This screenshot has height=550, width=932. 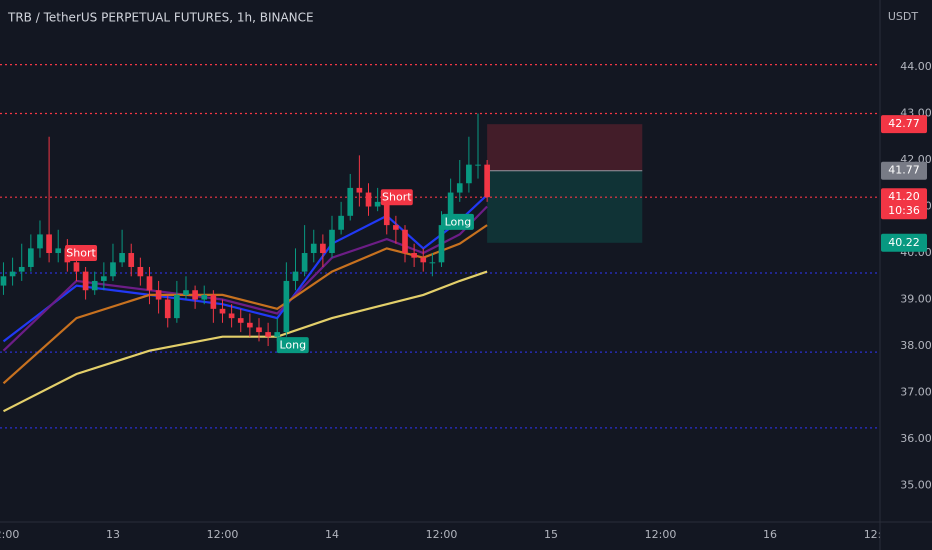 What do you see at coordinates (565, 206) in the screenshot?
I see `target-zone` at bounding box center [565, 206].